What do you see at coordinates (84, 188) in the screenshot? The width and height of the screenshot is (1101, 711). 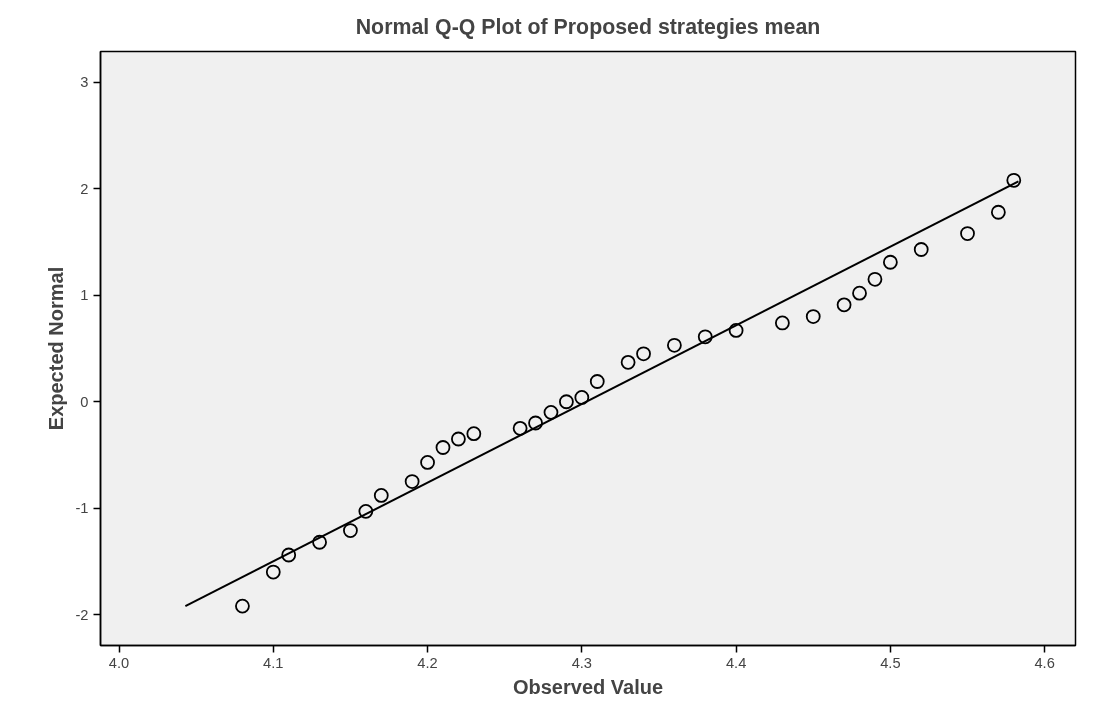 I see `y-tick-label: 2` at bounding box center [84, 188].